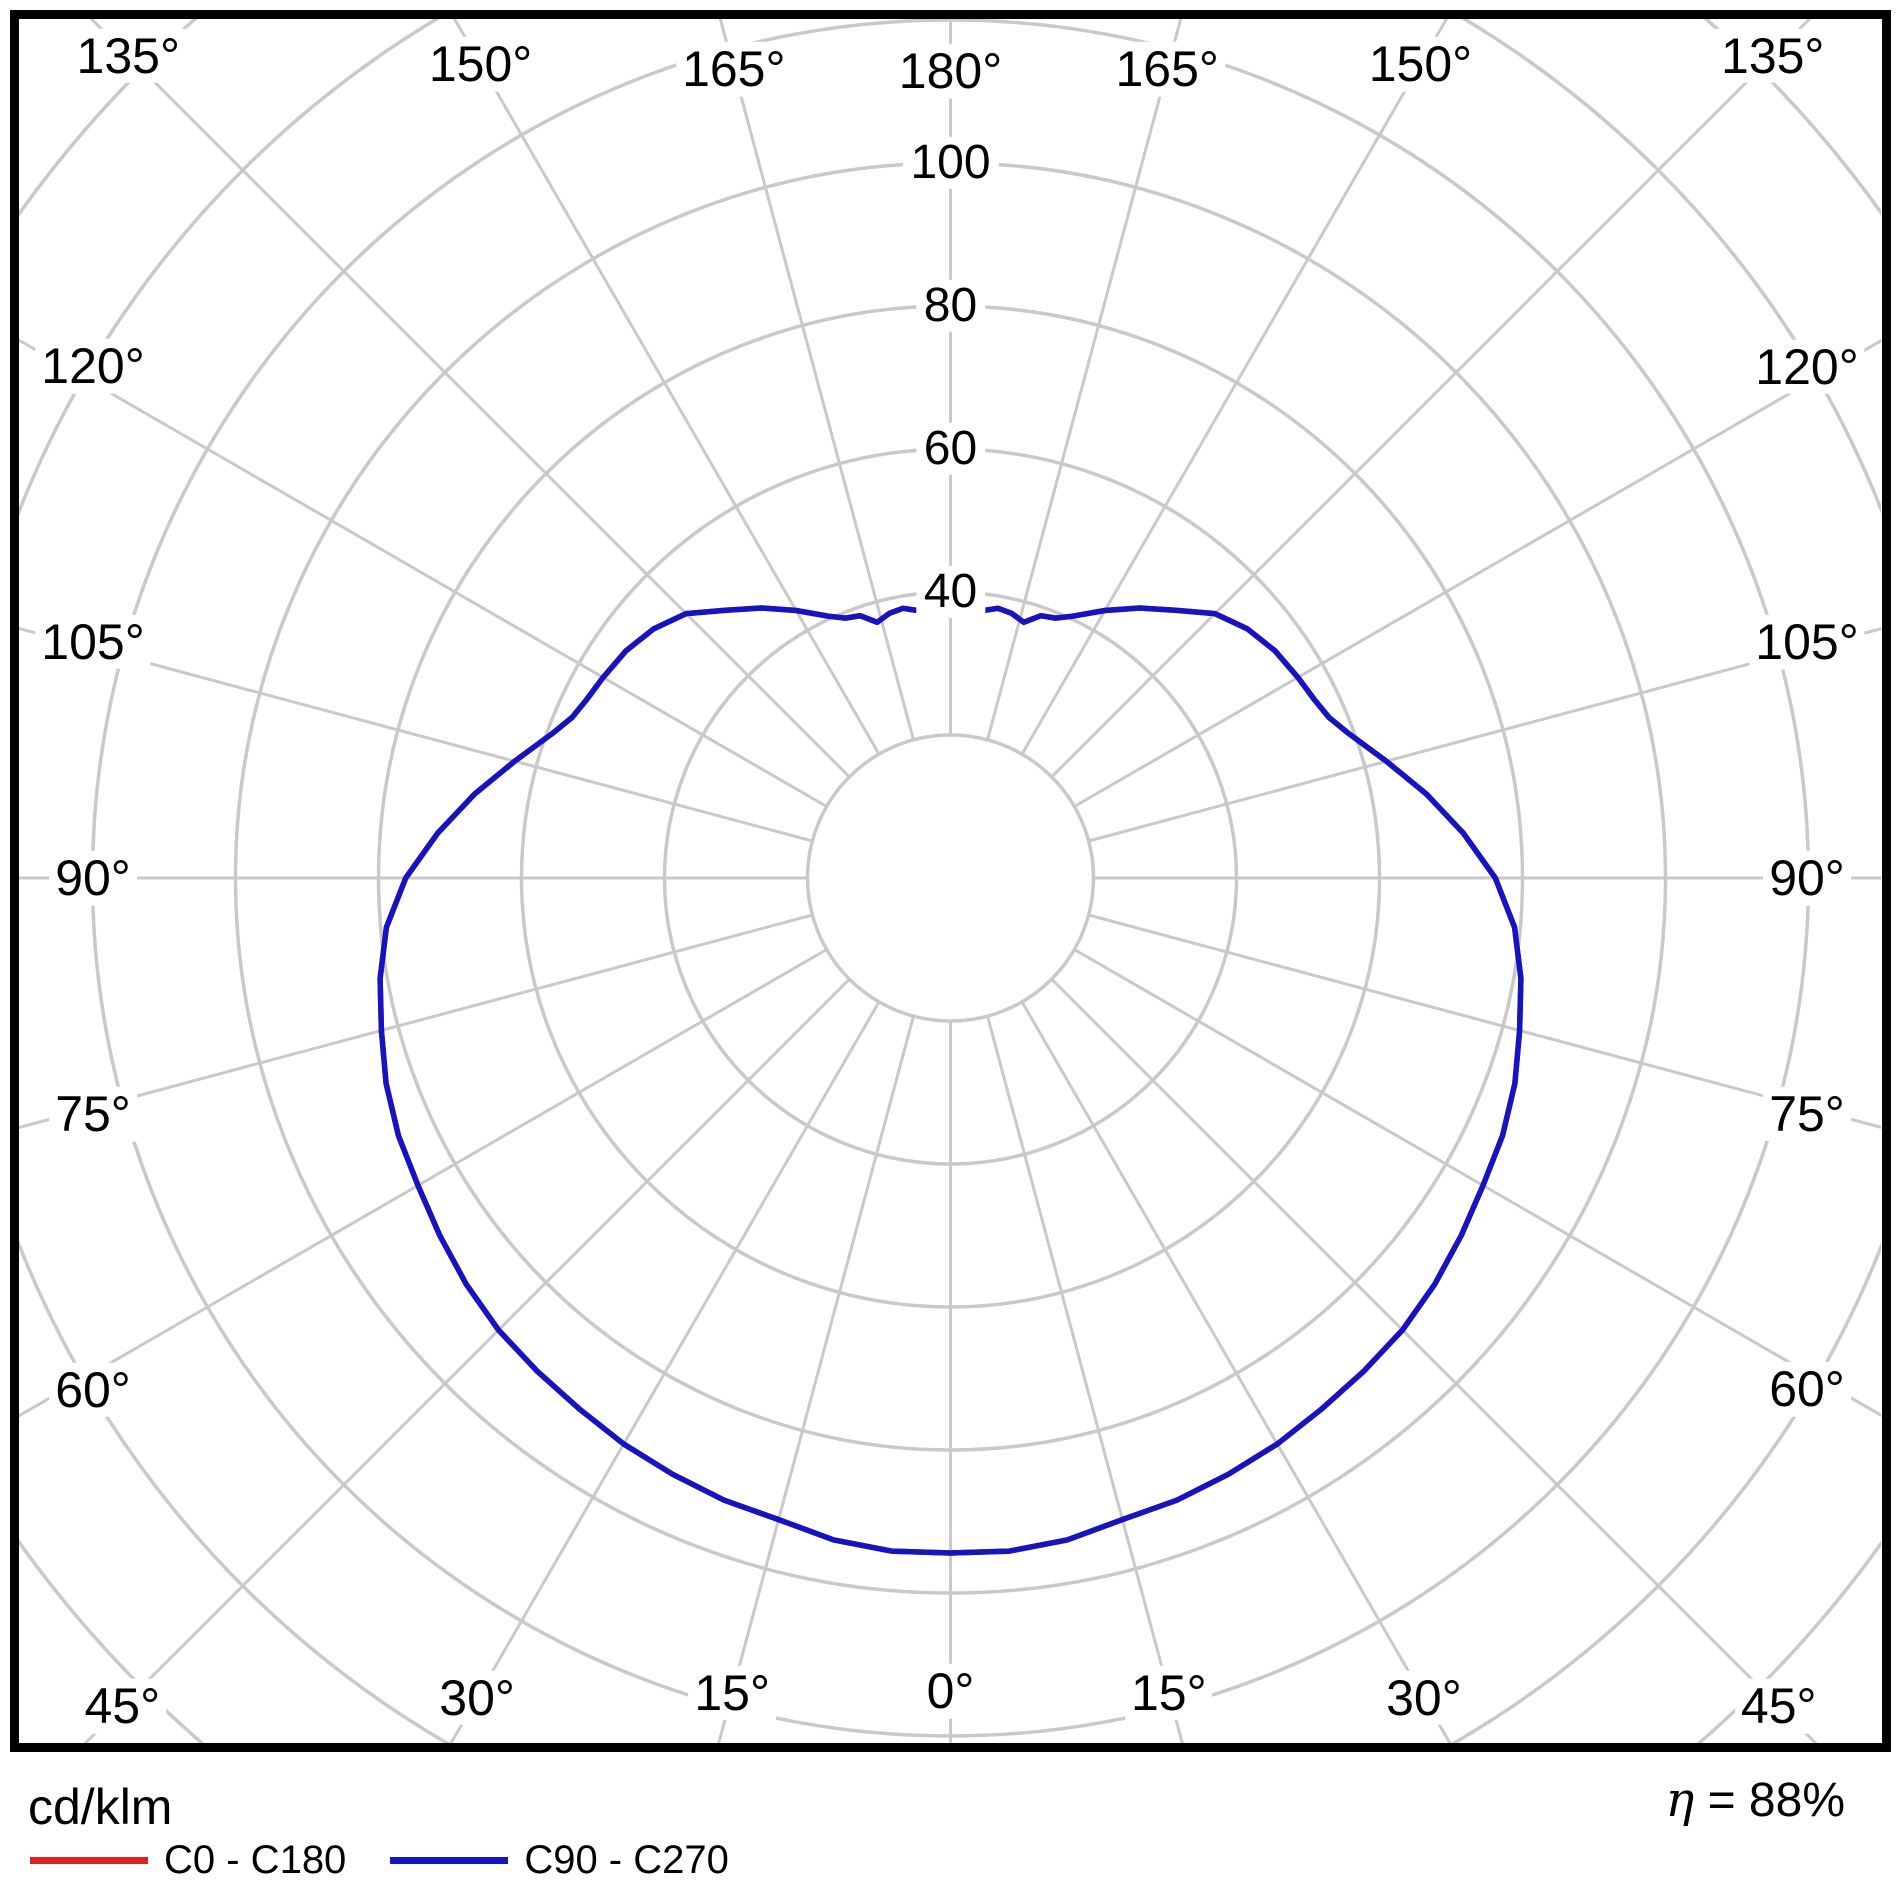 The width and height of the screenshot is (1900, 1900). What do you see at coordinates (1807, 1389) in the screenshot?
I see `angle-label-60-right: 60°` at bounding box center [1807, 1389].